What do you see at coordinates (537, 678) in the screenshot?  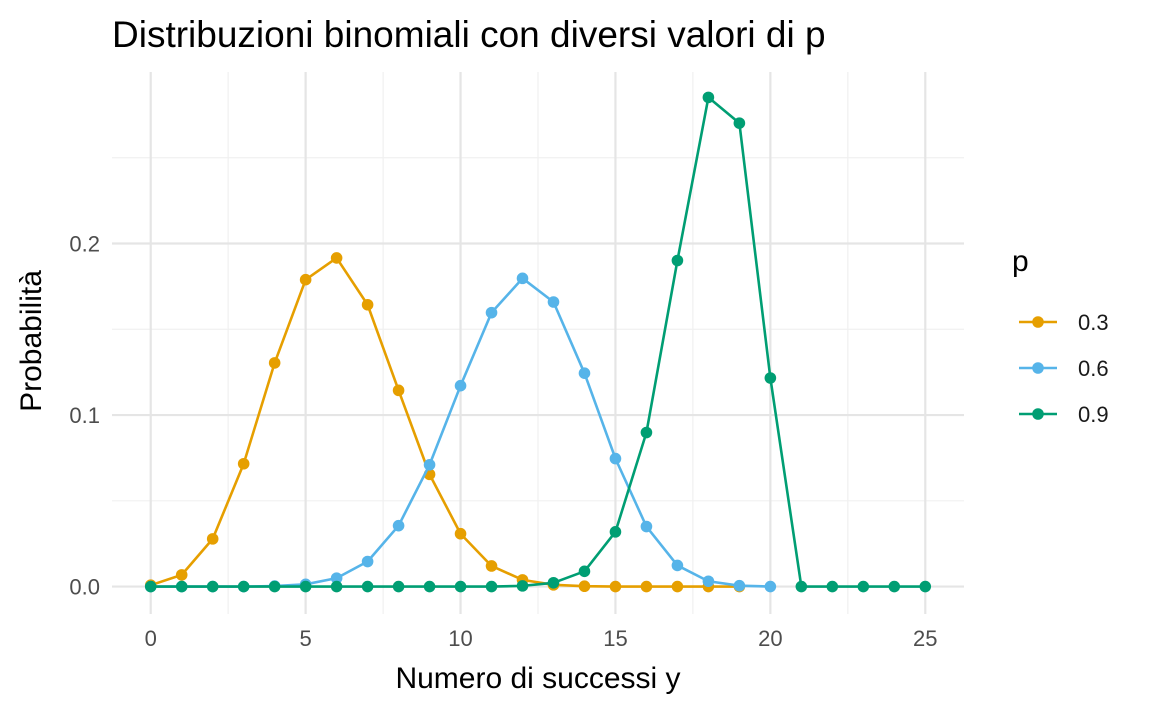 I see `x-axis-title: Numero di successi y` at bounding box center [537, 678].